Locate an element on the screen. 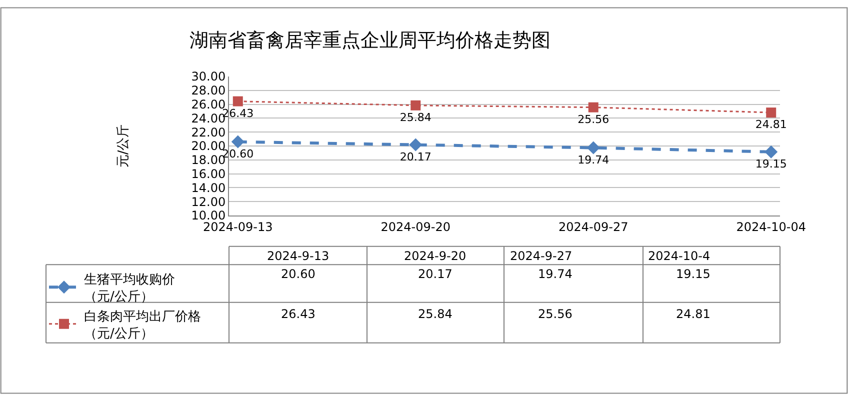 This screenshot has height=401, width=848. text: 20.17 is located at coordinates (416, 157).